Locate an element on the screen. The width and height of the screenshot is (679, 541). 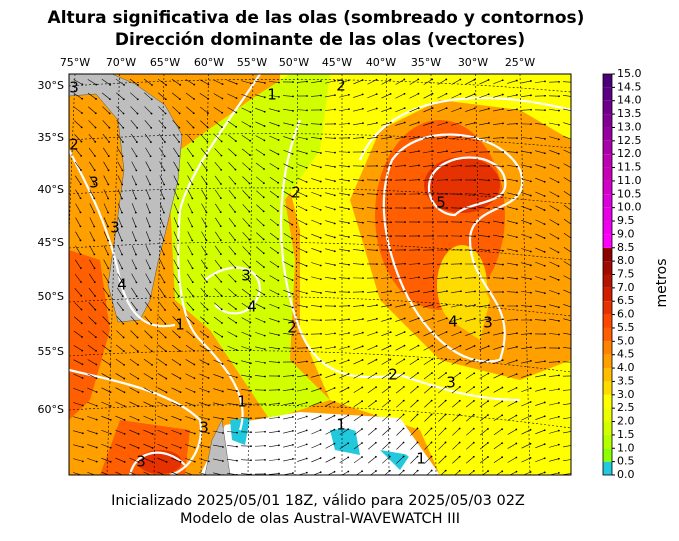
lon-label: 75°W is located at coordinates (75, 62).